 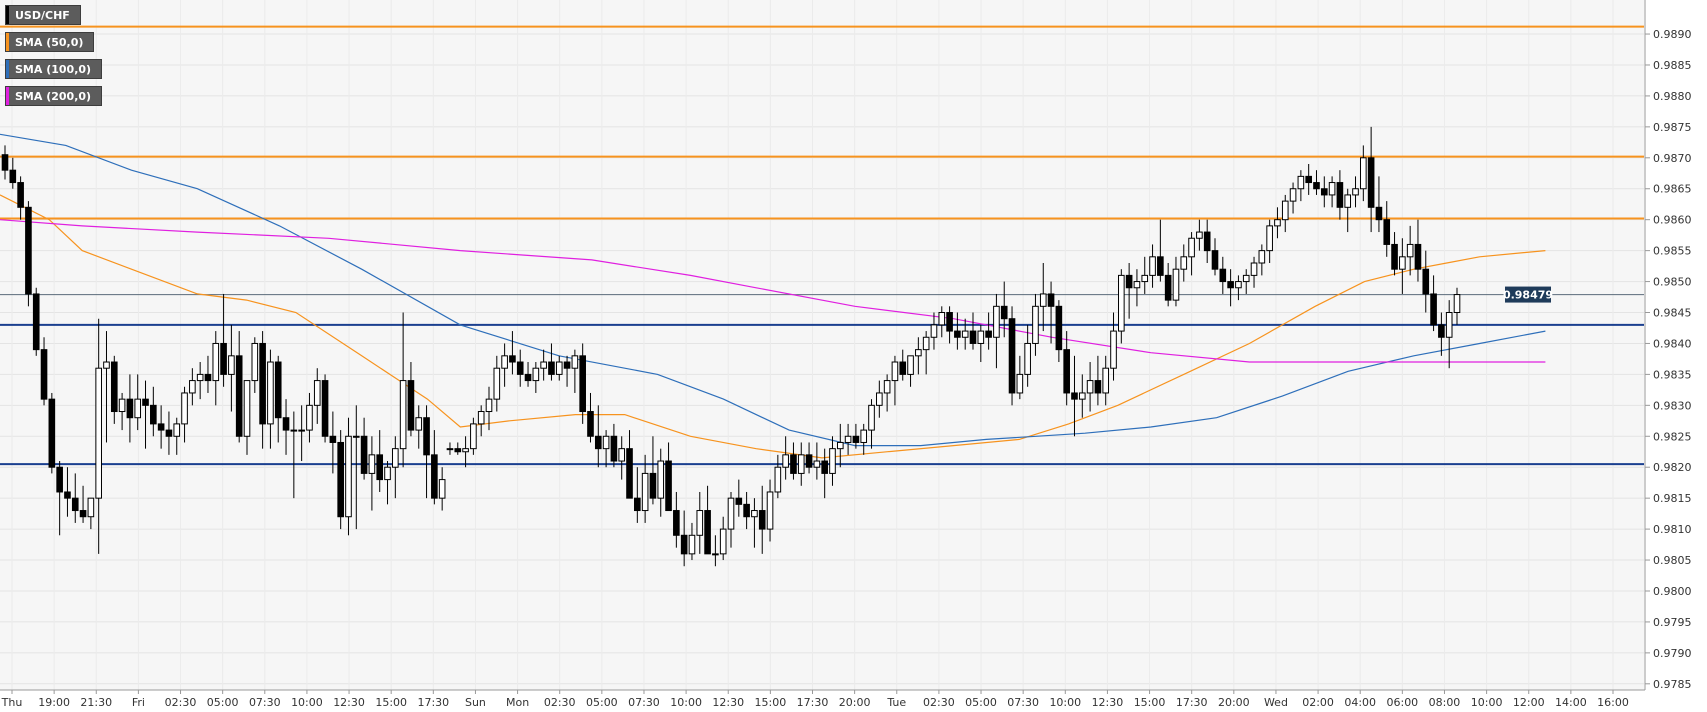 What do you see at coordinates (1672, 529) in the screenshot?
I see `y-tick-label: 0.9810` at bounding box center [1672, 529].